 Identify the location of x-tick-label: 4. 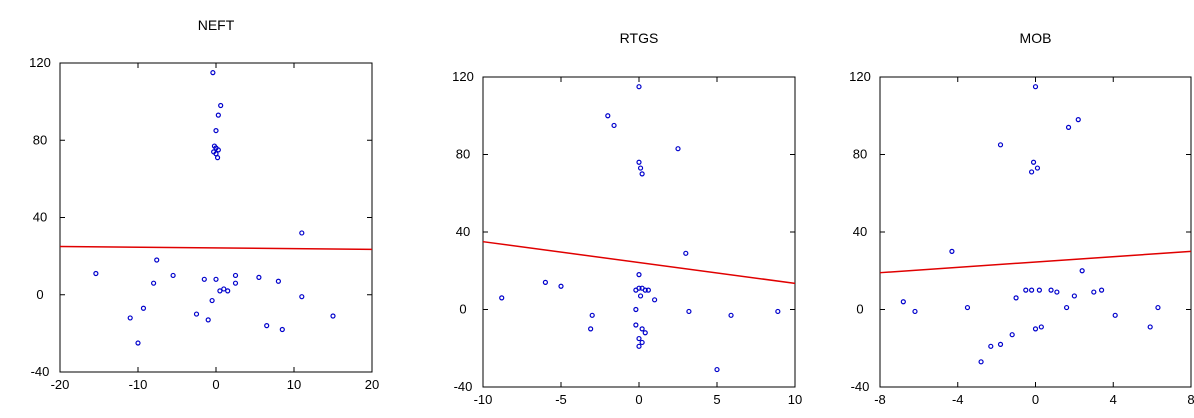
(1113, 399).